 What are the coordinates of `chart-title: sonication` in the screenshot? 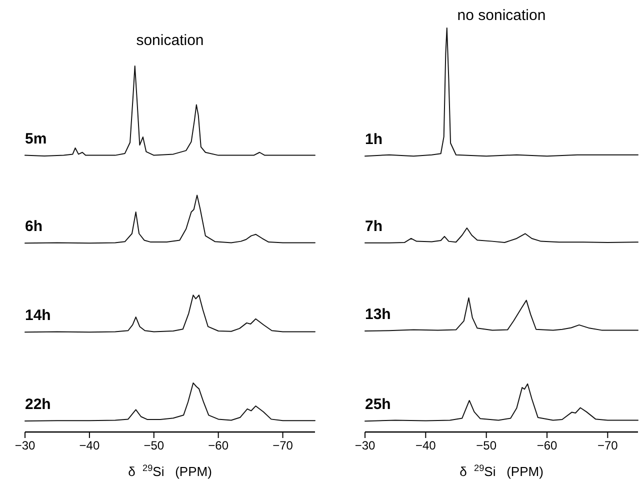 It's located at (170, 40).